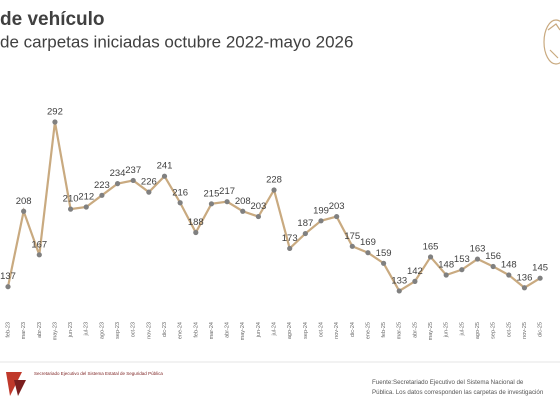 The image size is (560, 404). I want to click on data-label: 187, so click(305, 223).